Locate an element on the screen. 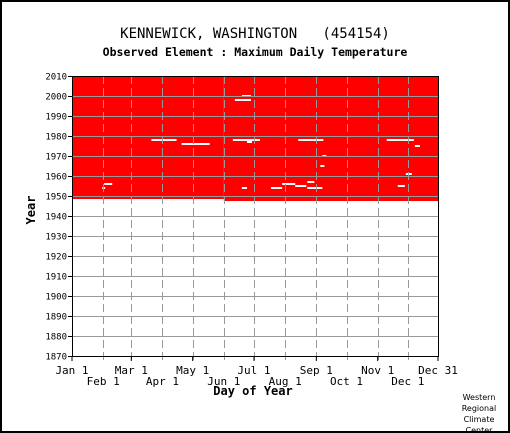 This screenshot has height=433, width=510. x-tick-label: Oct 1 is located at coordinates (346, 381).